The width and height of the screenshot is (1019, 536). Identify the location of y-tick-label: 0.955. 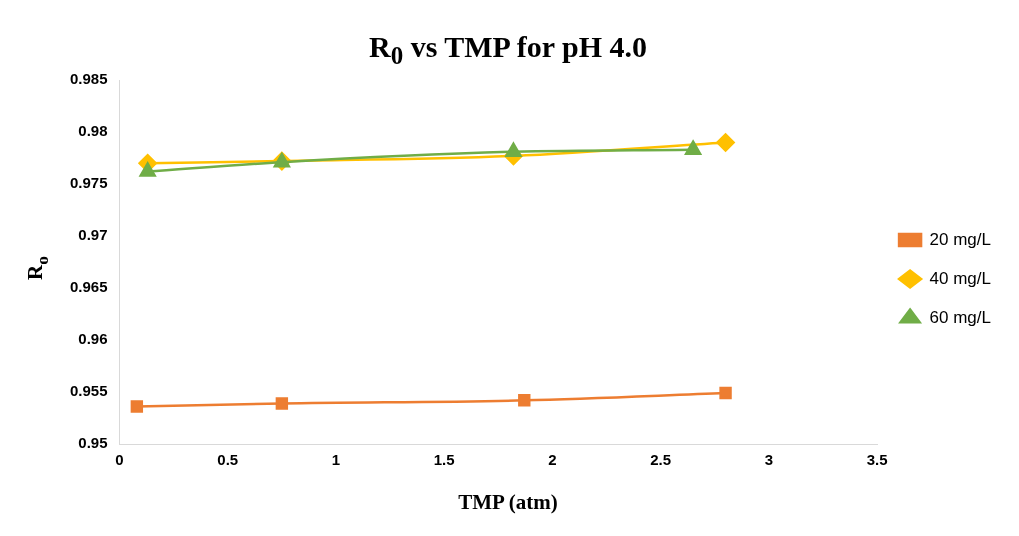
(88, 391).